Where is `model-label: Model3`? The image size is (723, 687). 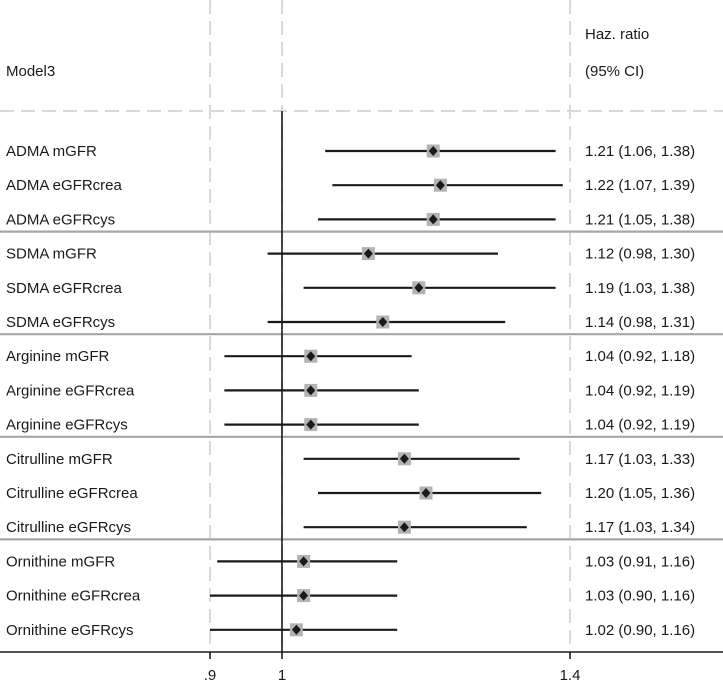
model-label: Model3 is located at coordinates (30, 71).